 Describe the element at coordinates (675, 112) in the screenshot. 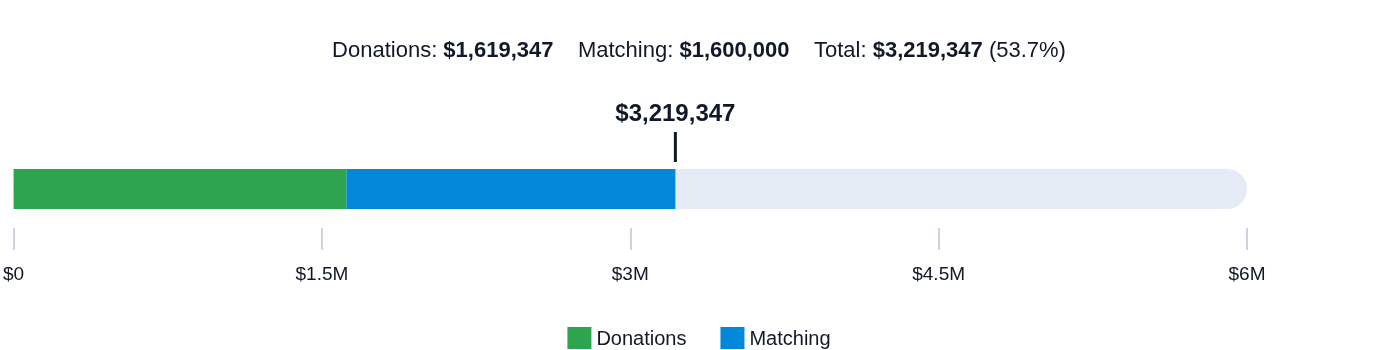

I see `ref-line-label: $3,219,347` at that location.